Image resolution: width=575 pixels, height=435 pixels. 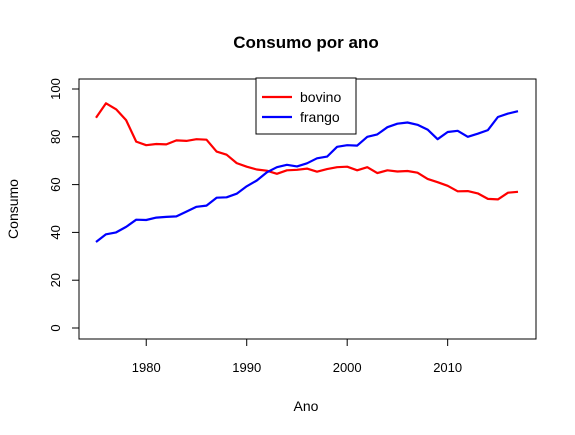 What do you see at coordinates (55, 327) in the screenshot?
I see `y-tick-label: 0` at bounding box center [55, 327].